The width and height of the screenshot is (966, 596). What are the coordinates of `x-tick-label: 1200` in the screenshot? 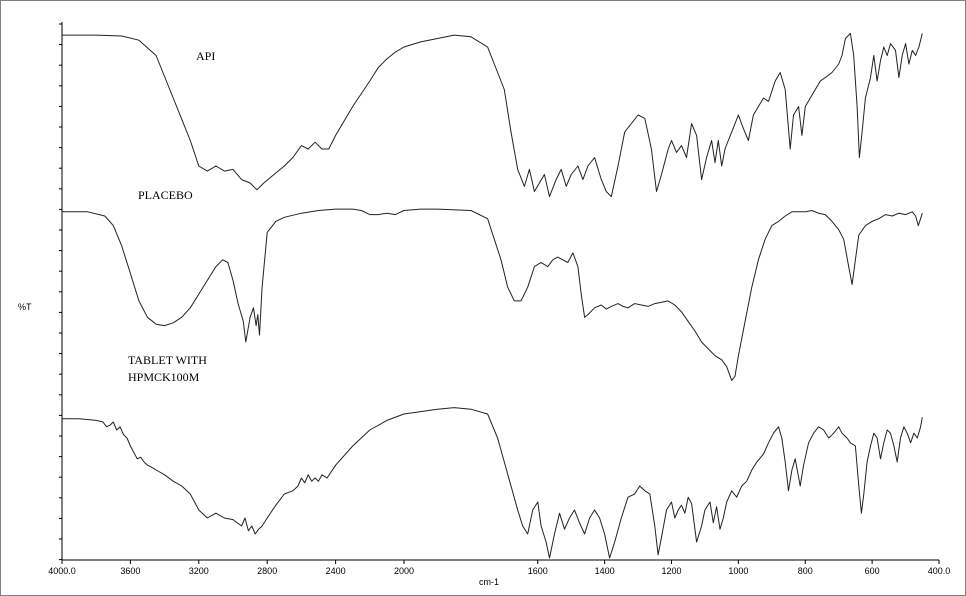 It's located at (671, 571).